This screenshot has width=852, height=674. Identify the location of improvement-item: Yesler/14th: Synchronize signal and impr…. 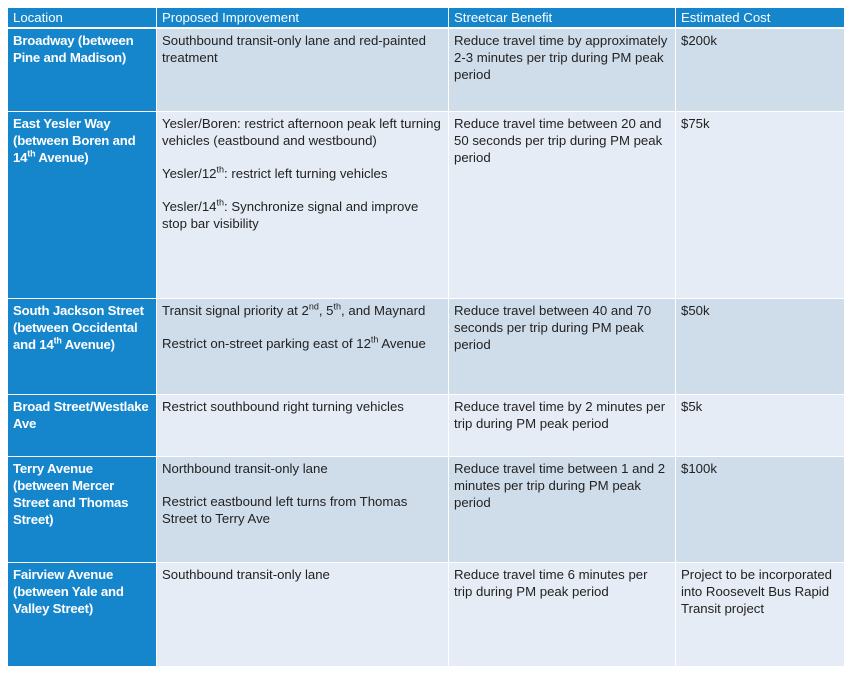
(290, 214).